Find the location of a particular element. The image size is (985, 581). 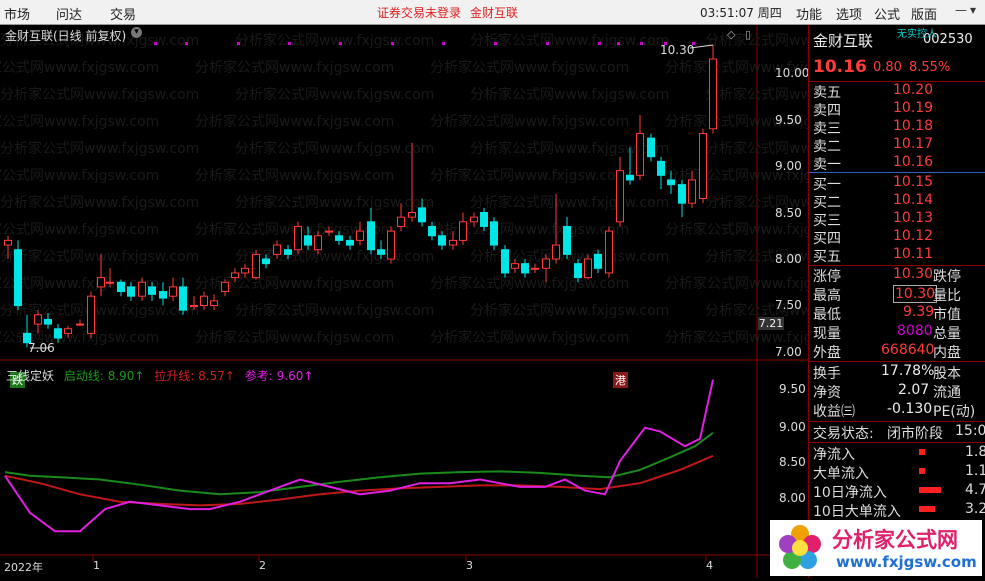

menu-options: 选项 is located at coordinates (849, 15).